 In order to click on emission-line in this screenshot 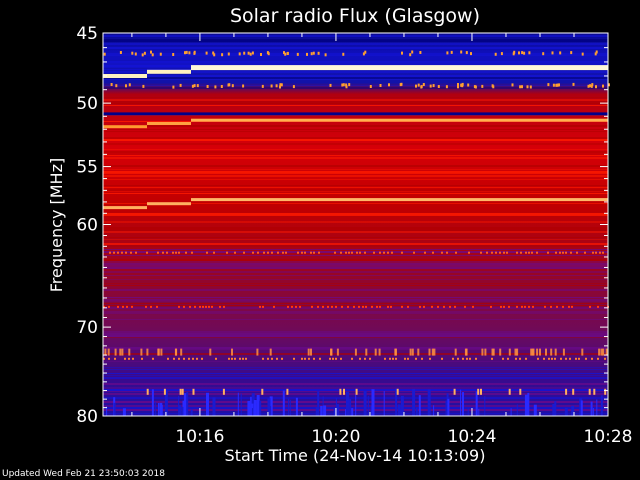, I will do `click(125, 76)`.